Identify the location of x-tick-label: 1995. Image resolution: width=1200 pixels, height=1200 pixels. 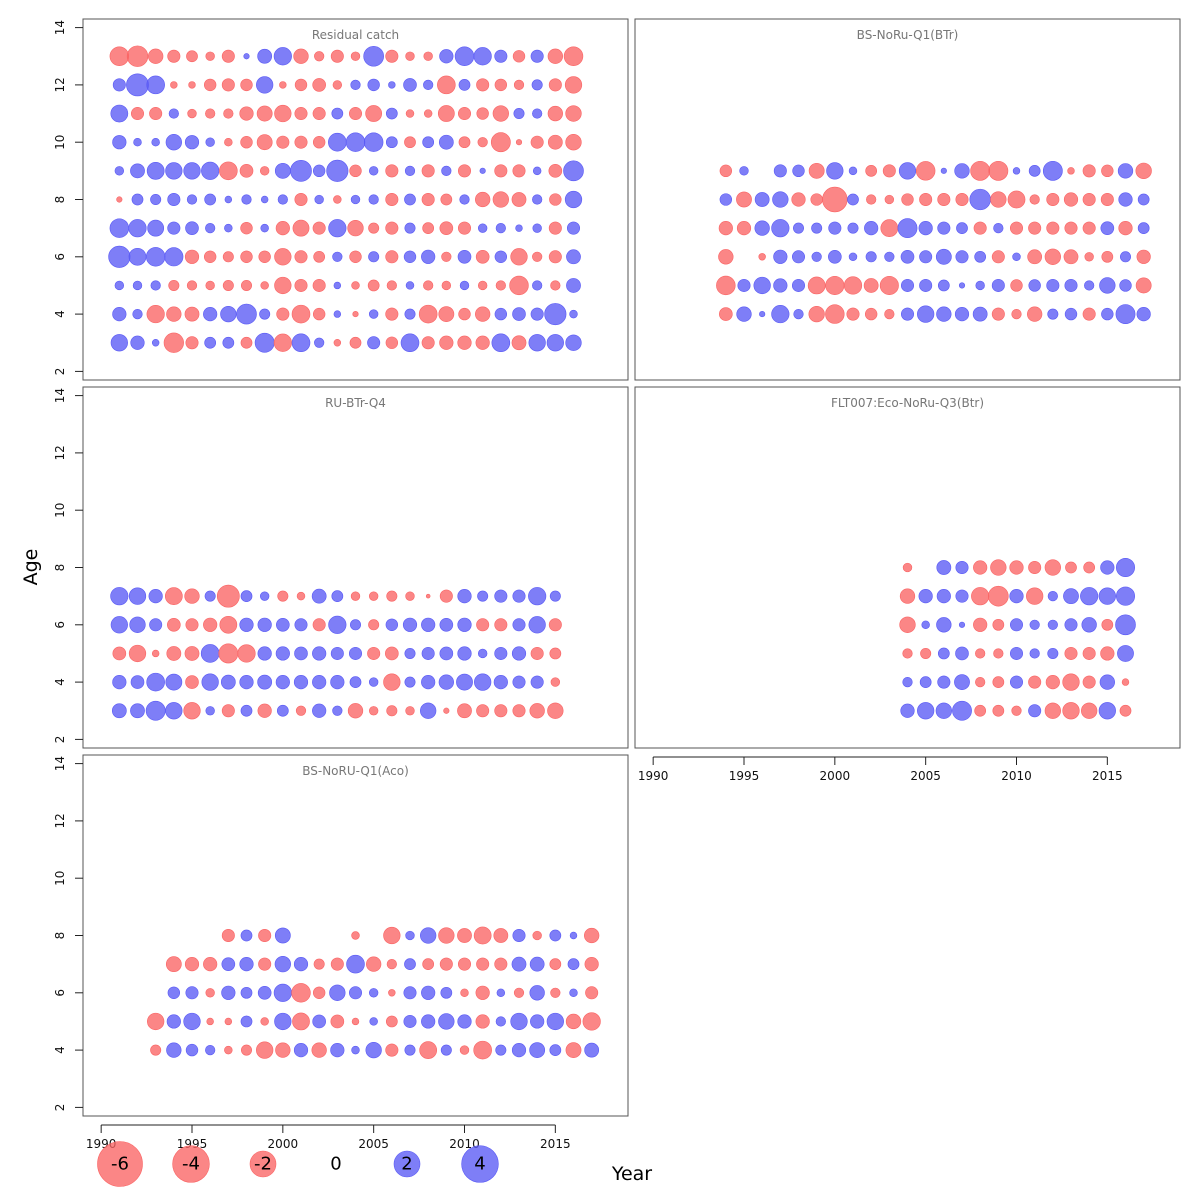
(744, 776).